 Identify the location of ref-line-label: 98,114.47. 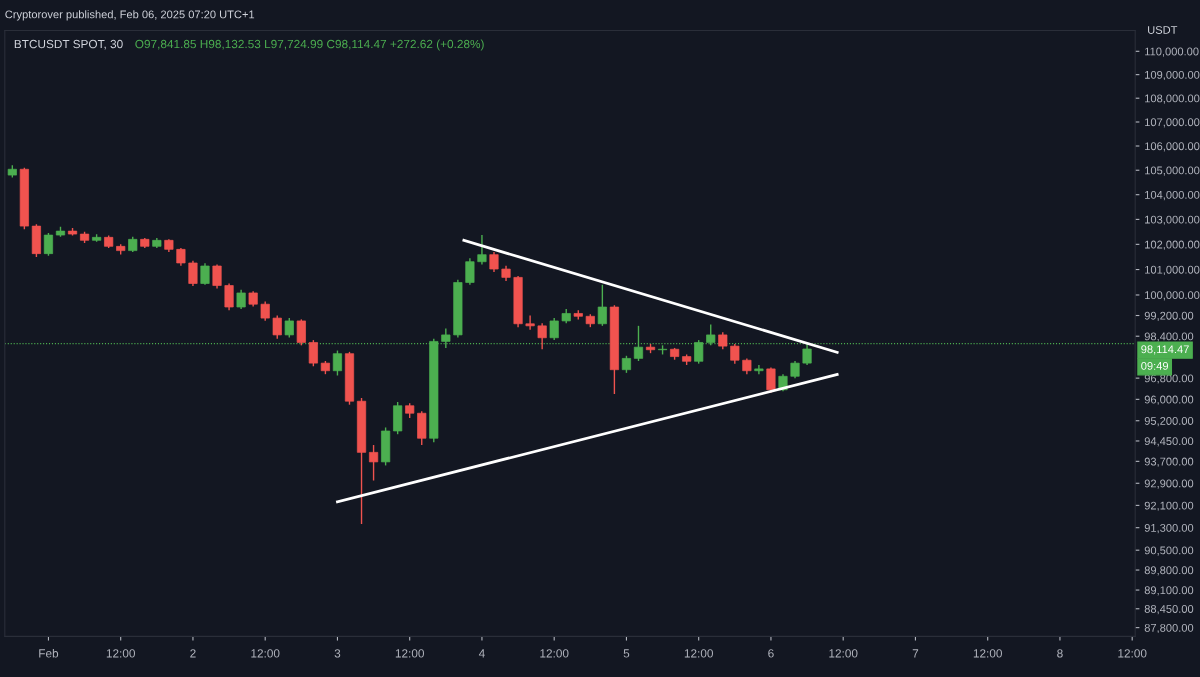
(1165, 350).